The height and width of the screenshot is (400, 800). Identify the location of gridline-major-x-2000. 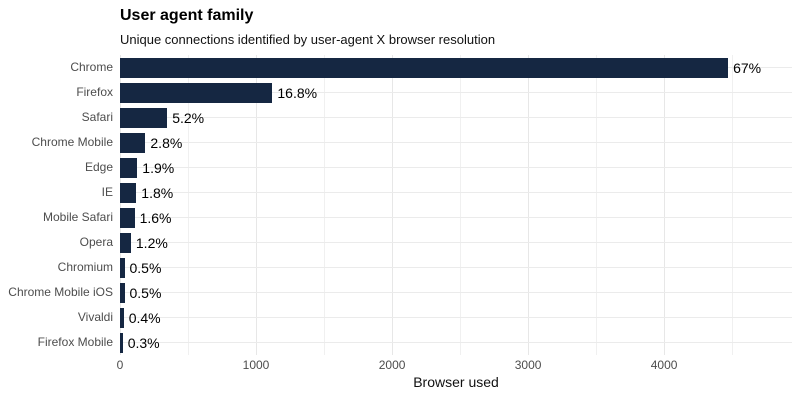
(393, 205).